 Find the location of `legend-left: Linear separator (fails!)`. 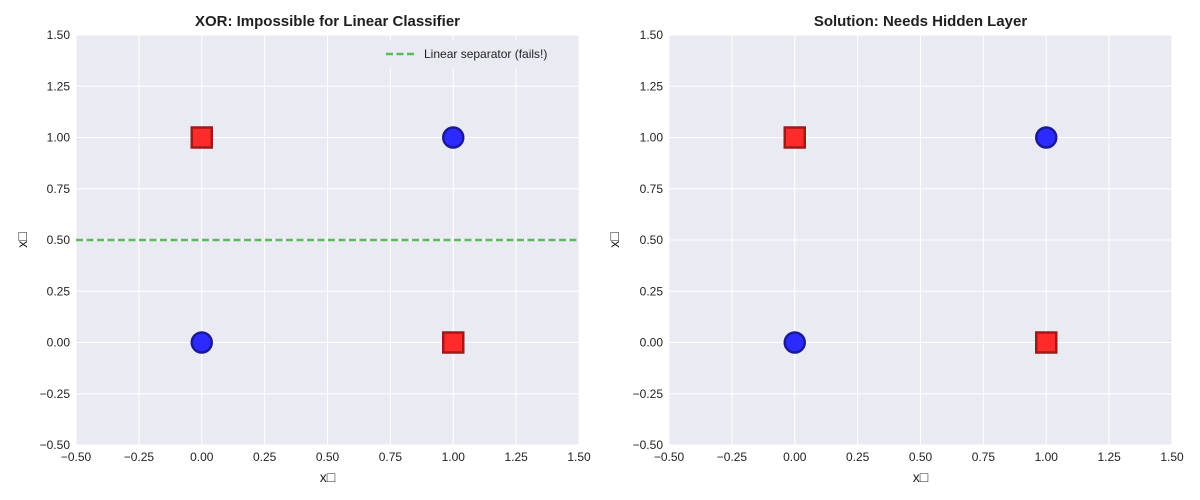

legend-left: Linear separator (fails!) is located at coordinates (475, 54).